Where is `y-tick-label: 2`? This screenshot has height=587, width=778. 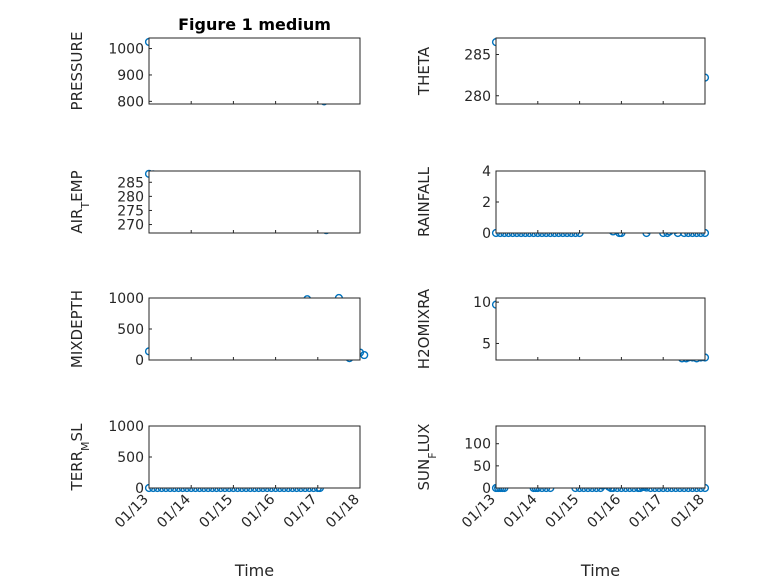
y-tick-label: 2 is located at coordinates (486, 203).